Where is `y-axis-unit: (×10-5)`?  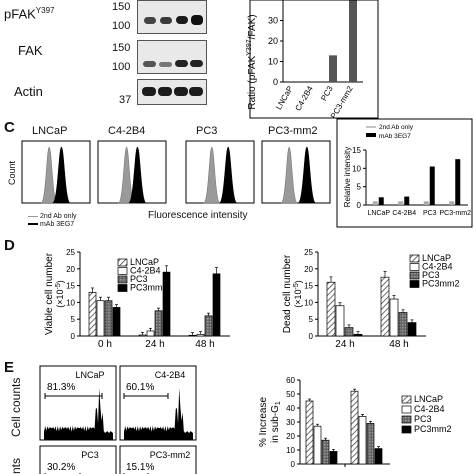 y-axis-unit: (×10-5) is located at coordinates (298, 294).